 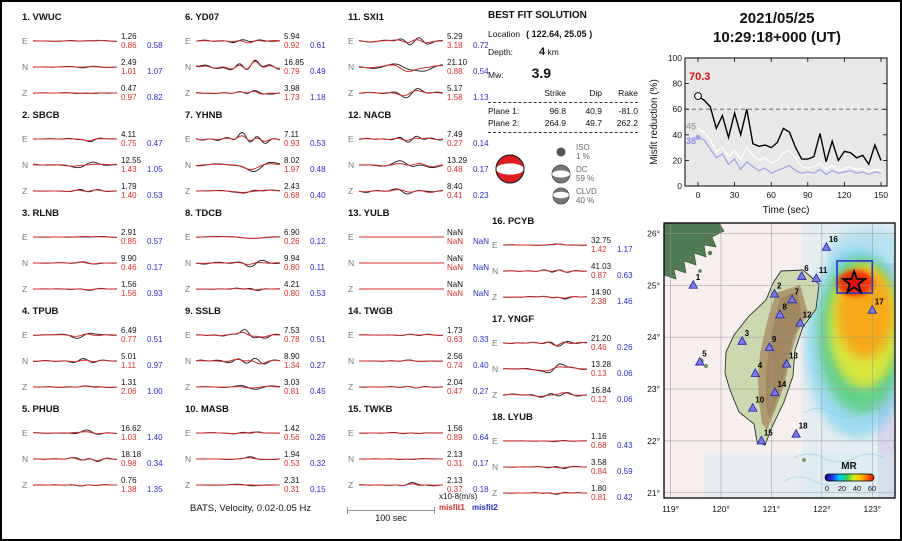 What do you see at coordinates (427, 459) in the screenshot?
I see `channel-row-N: N 2.13 0.31 0.17` at bounding box center [427, 459].